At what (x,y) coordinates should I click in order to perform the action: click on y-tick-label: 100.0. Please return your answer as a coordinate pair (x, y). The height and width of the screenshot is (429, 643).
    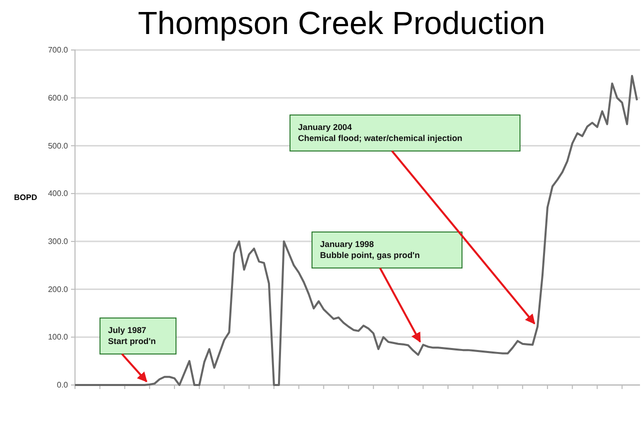
    Looking at the image, I should click on (58, 337).